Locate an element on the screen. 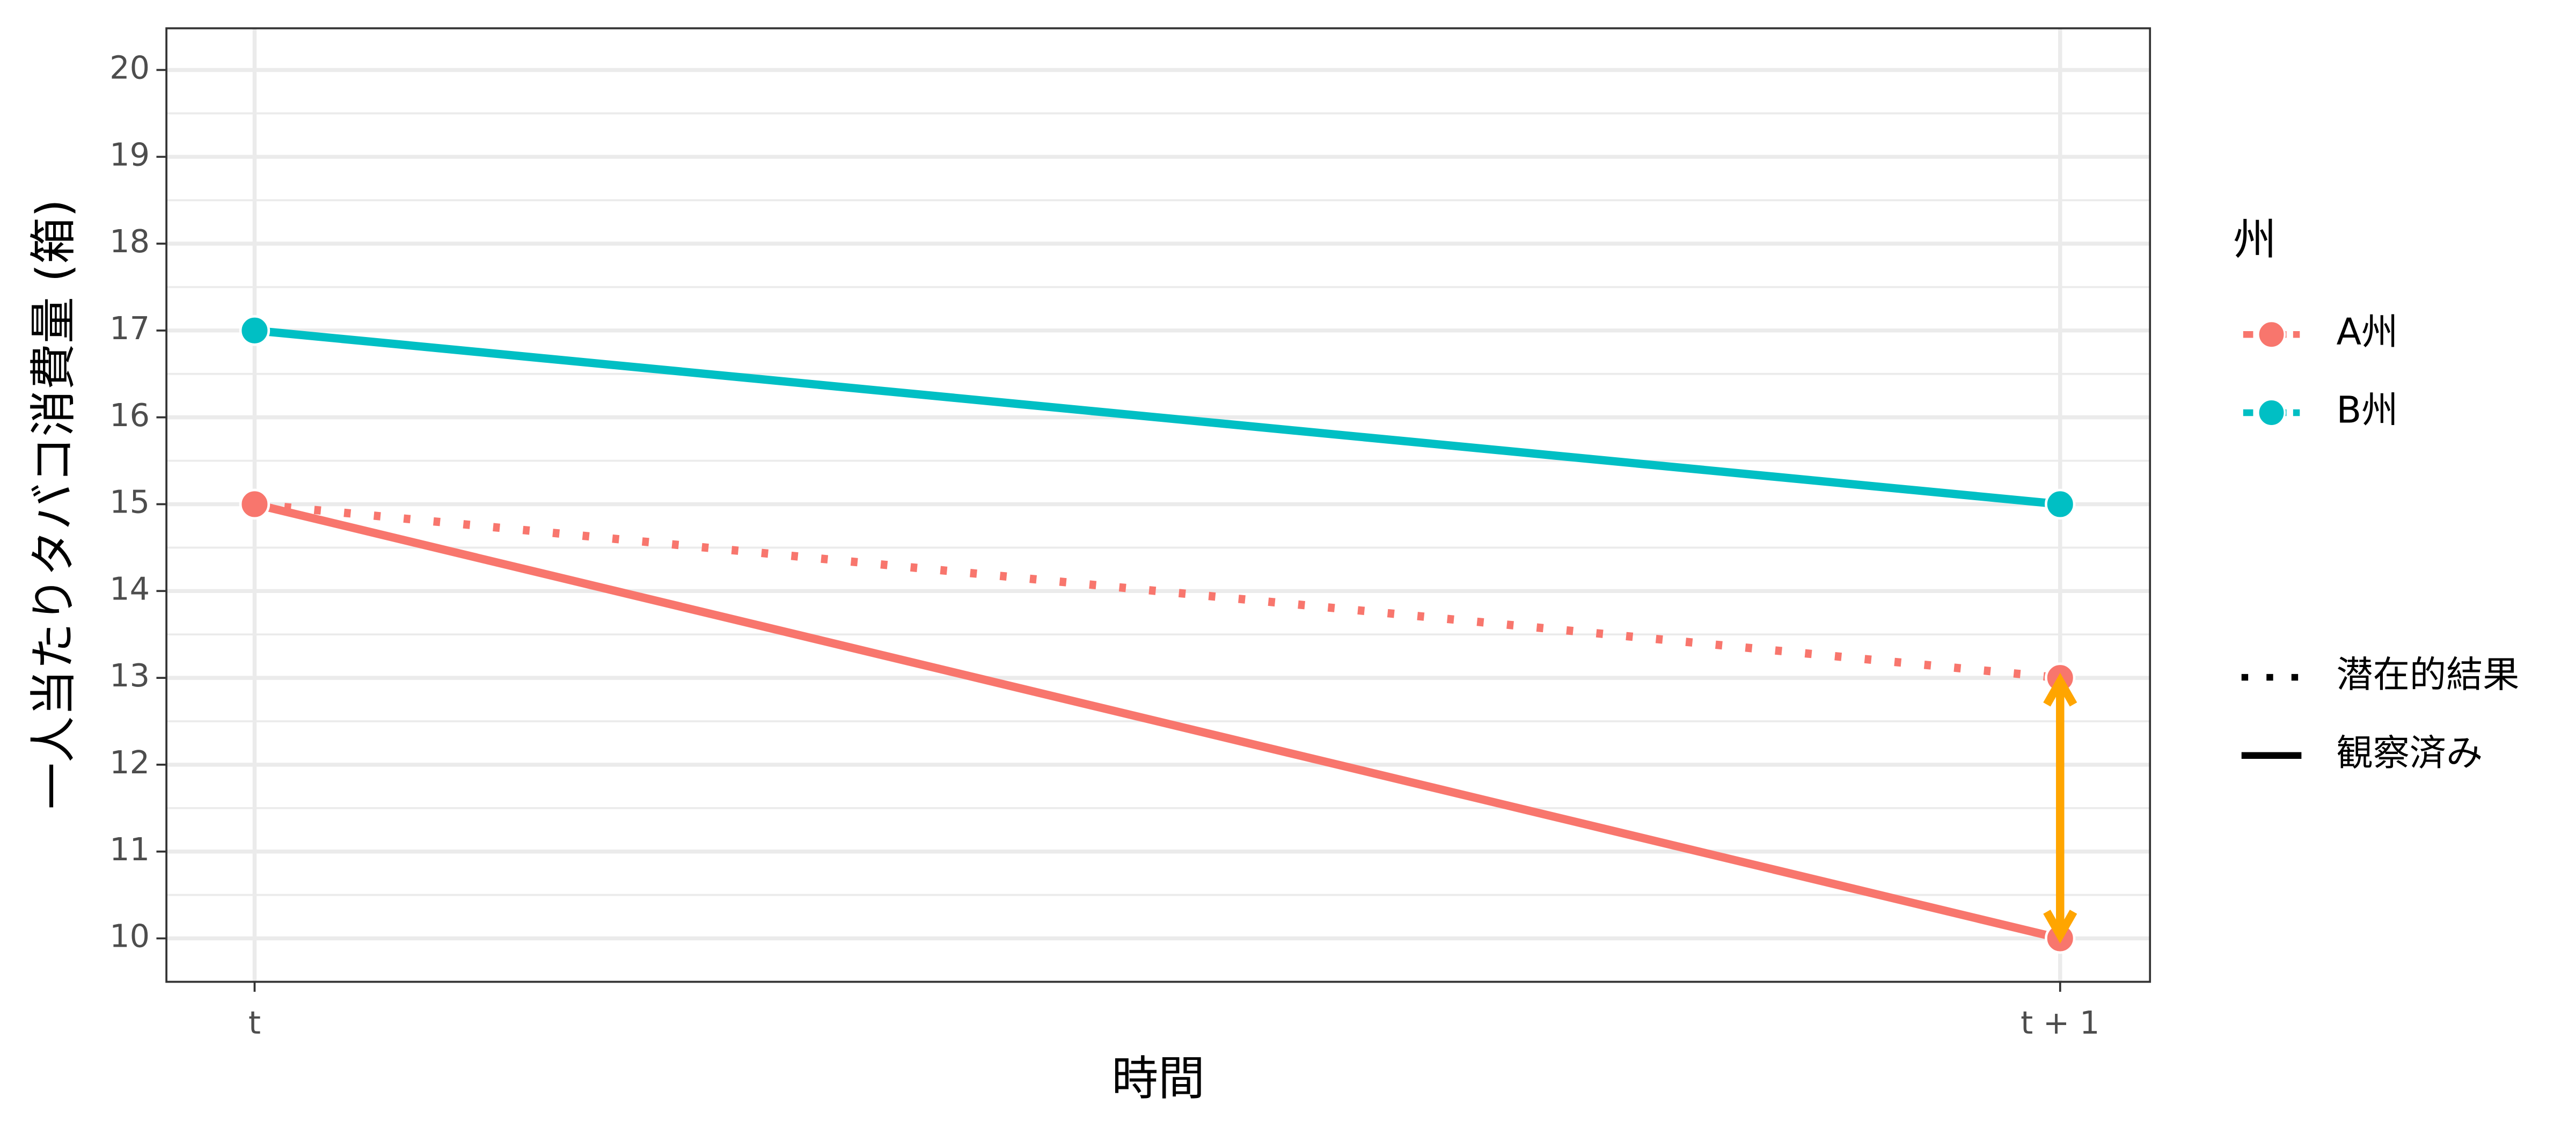 The width and height of the screenshot is (2576, 1127). y-tick-label: 10 is located at coordinates (129, 936).